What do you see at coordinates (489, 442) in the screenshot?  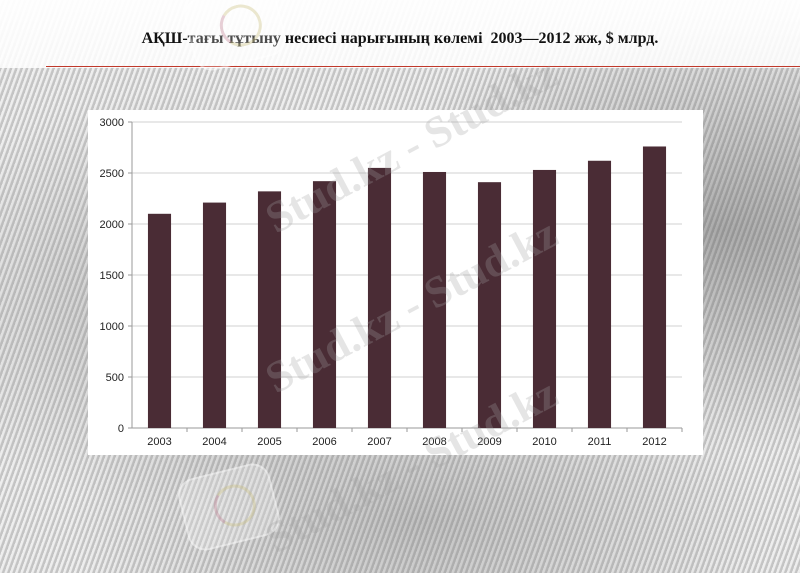 I see `x-tick-label: 2009` at bounding box center [489, 442].